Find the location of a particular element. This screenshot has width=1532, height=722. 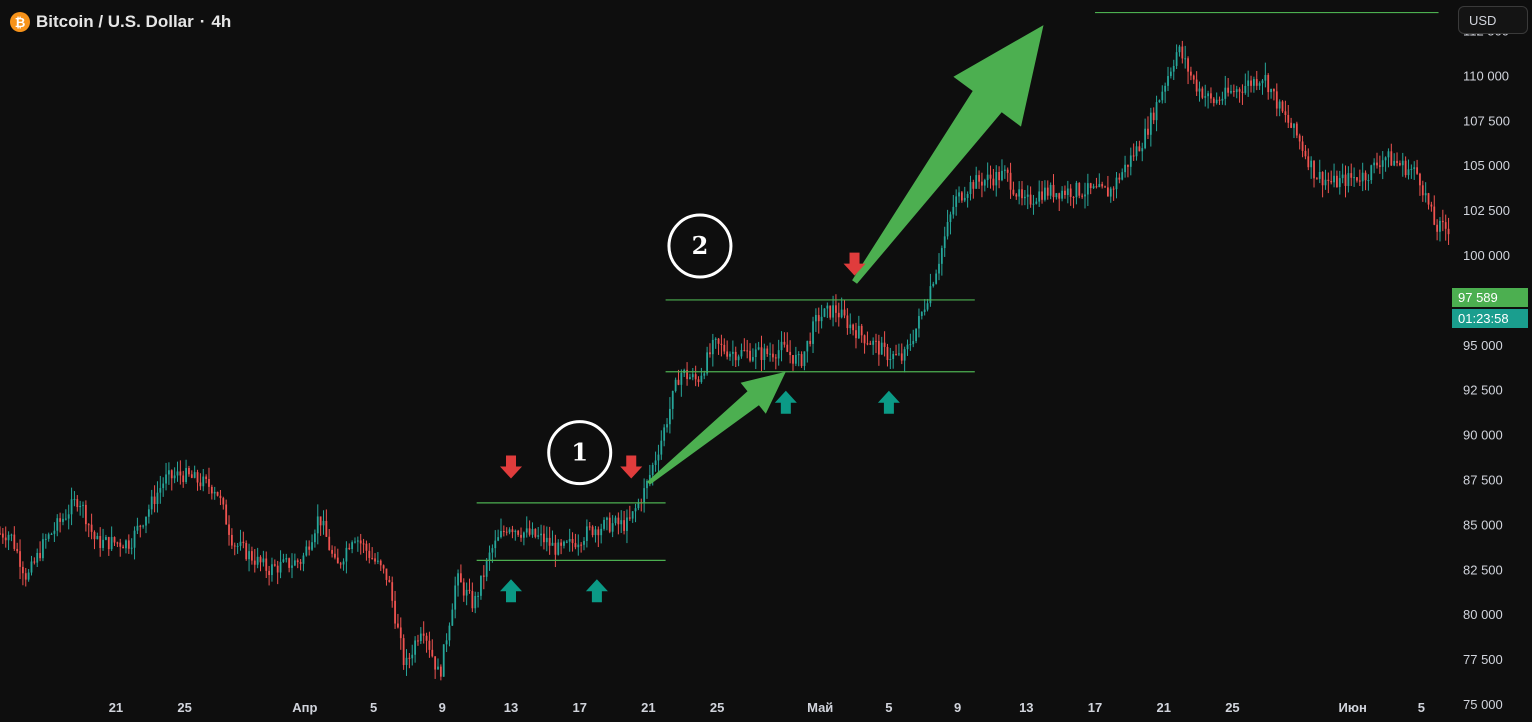

last-price-tag: 97 589 is located at coordinates (1490, 298).